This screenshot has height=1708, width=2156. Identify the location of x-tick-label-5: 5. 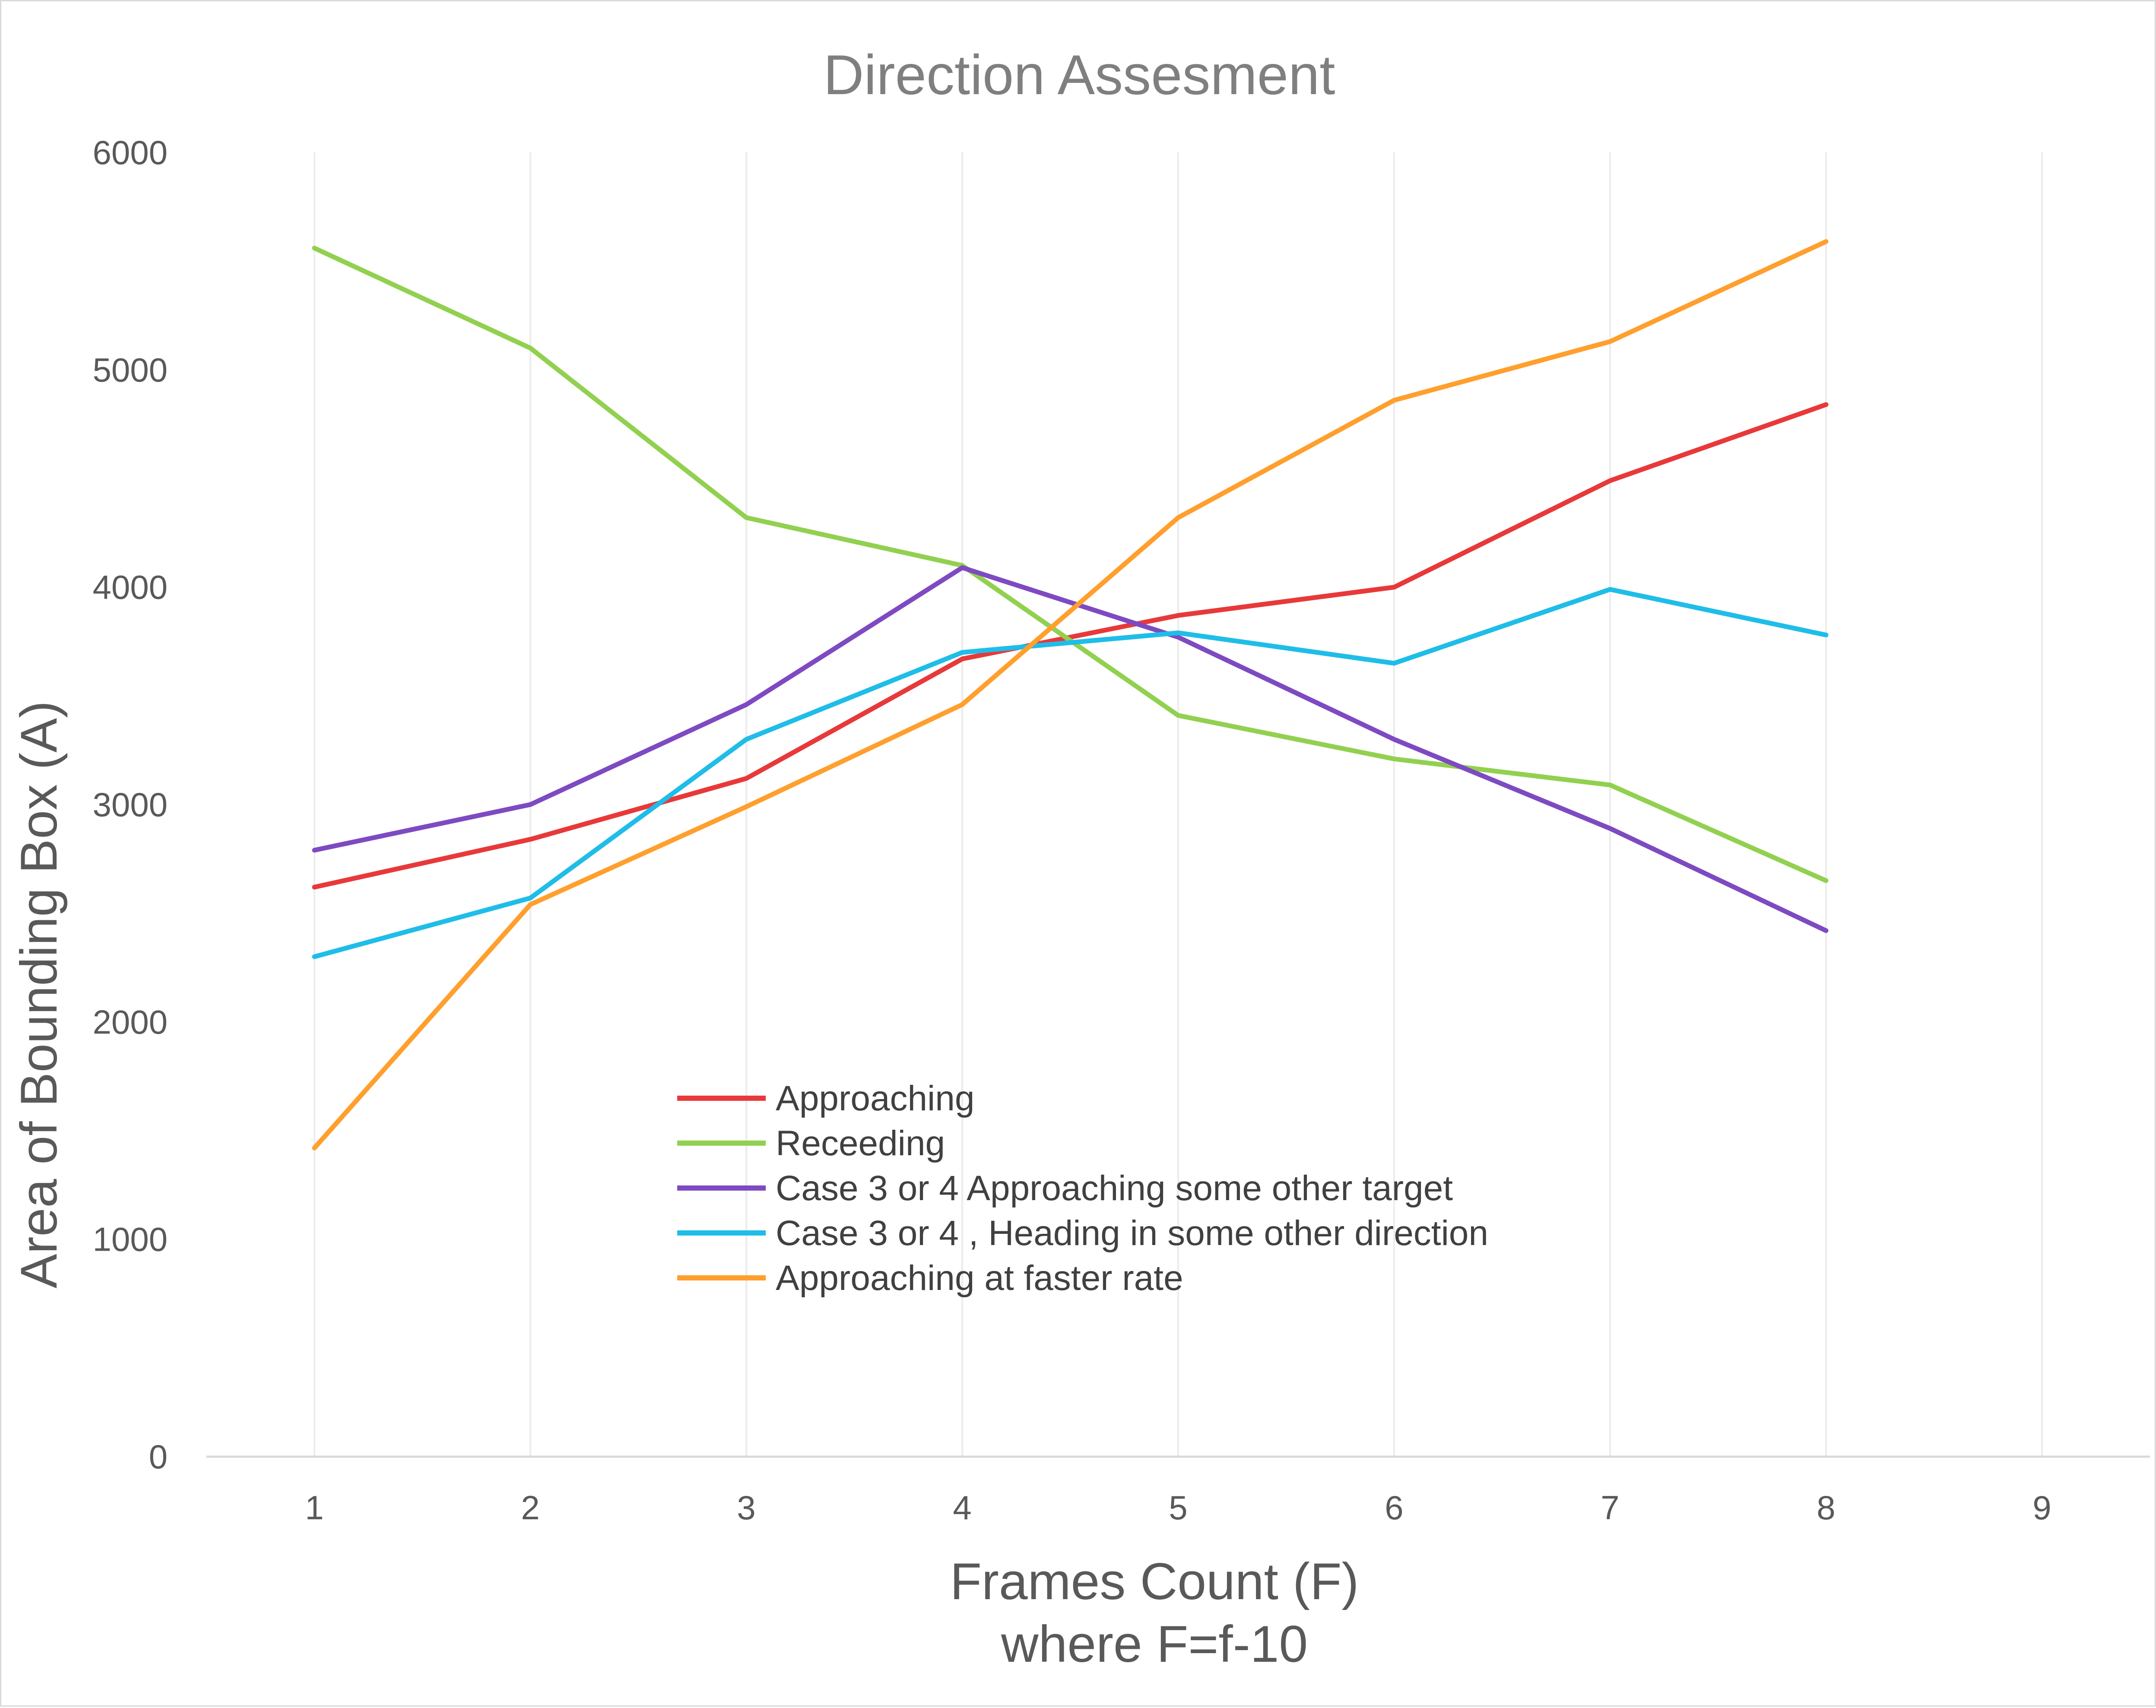
(1178, 1508).